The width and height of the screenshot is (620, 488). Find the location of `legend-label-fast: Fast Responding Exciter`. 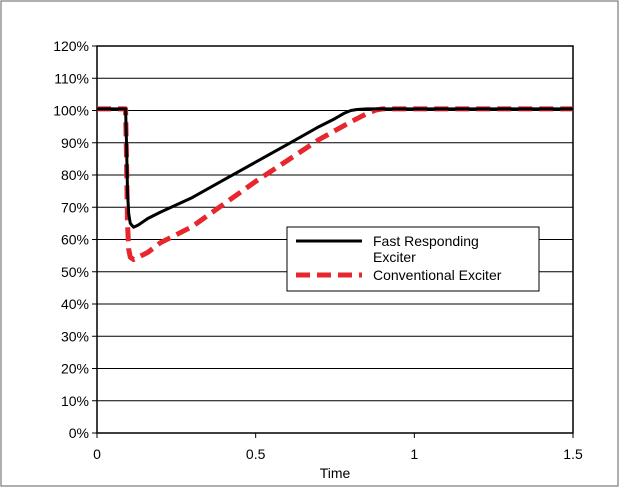

legend-label-fast: Fast Responding Exciter is located at coordinates (428, 249).